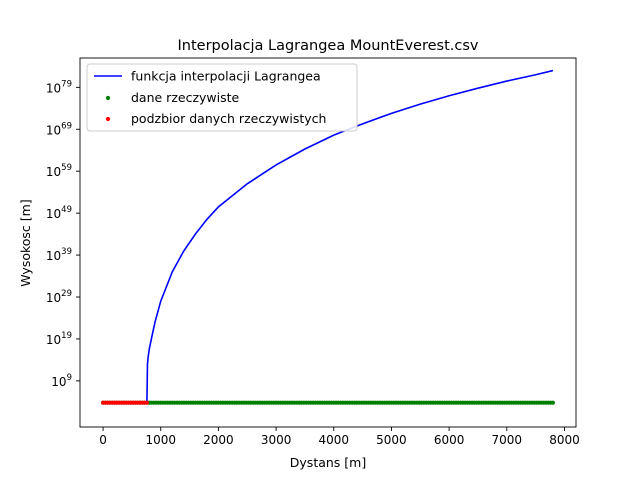 This screenshot has height=480, width=640. Describe the element at coordinates (146, 402) in the screenshot. I see `subset-data-point` at that location.